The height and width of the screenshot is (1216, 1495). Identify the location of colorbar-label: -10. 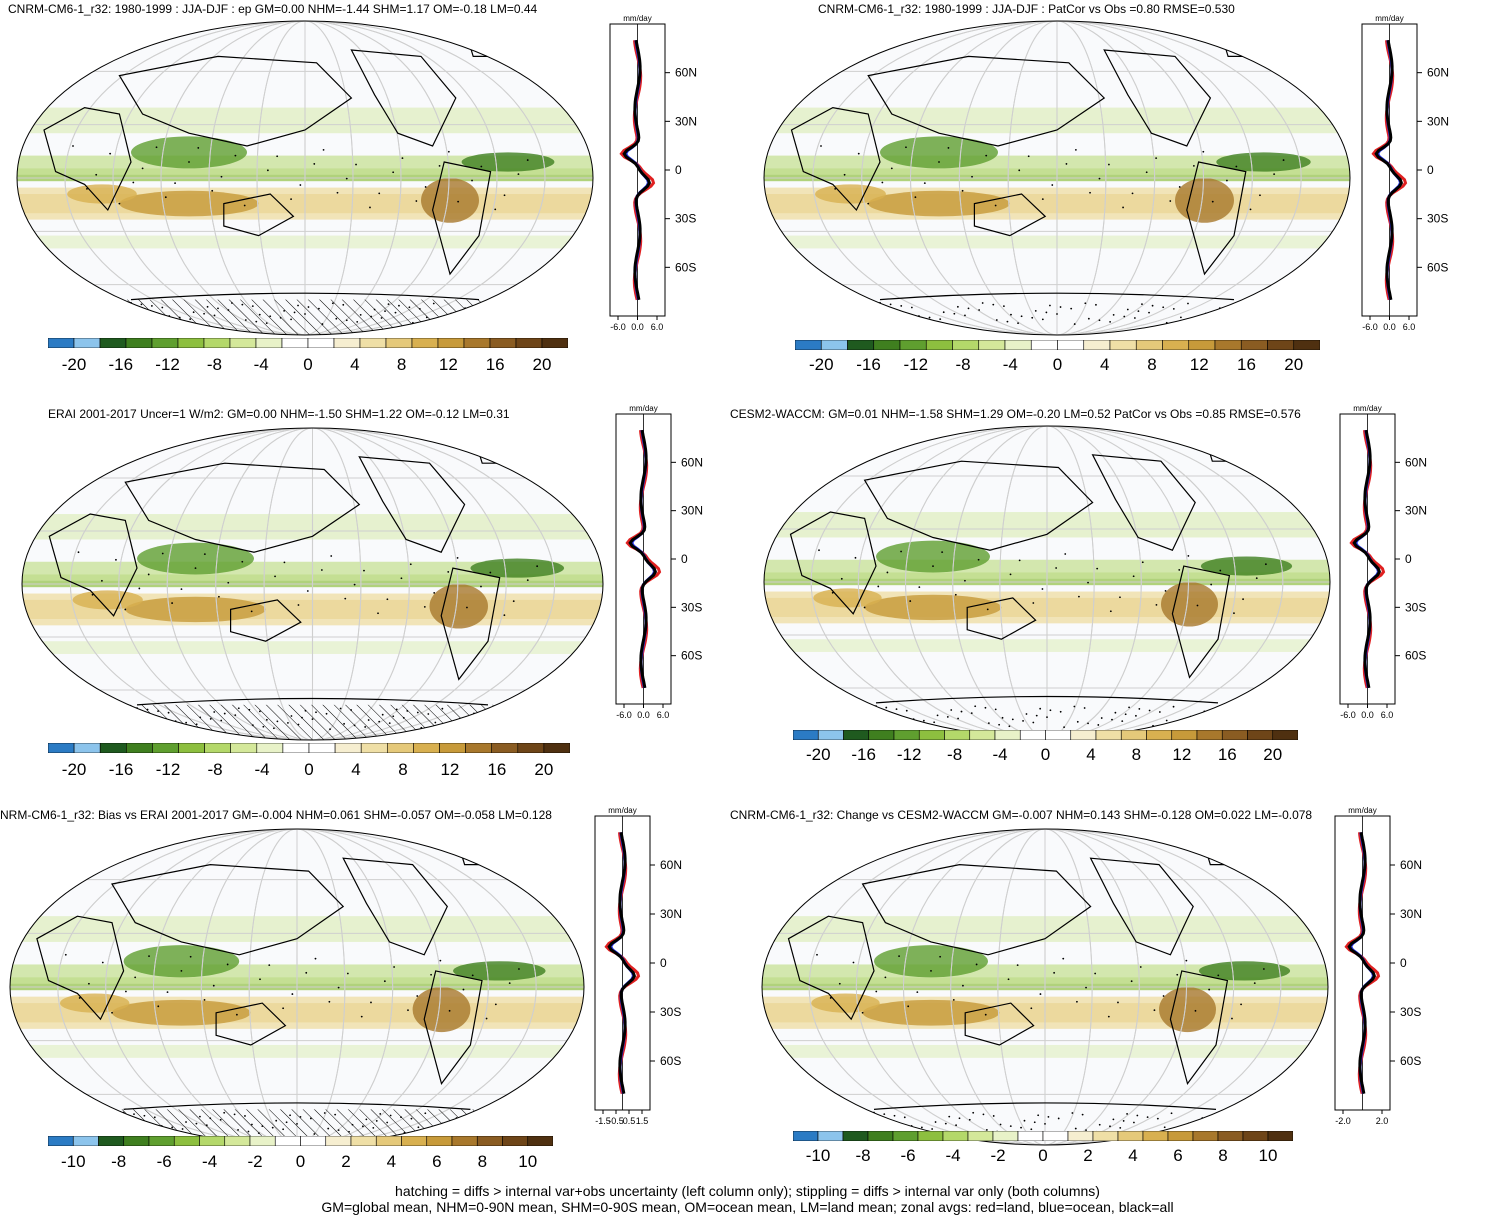
(818, 1155).